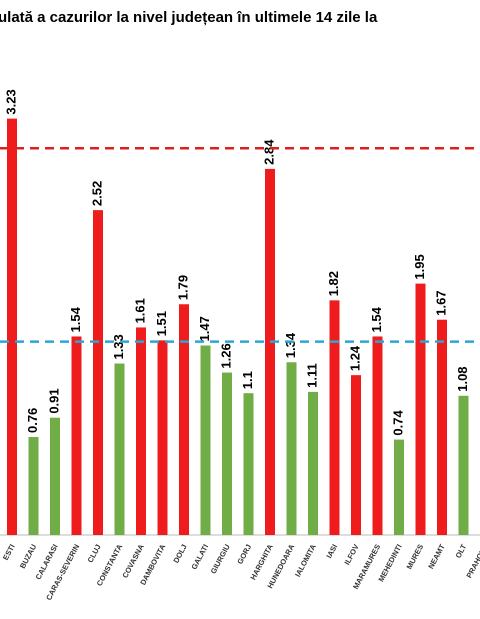 This screenshot has height=619, width=480. What do you see at coordinates (182, 287) in the screenshot?
I see `value-label: 1.79` at bounding box center [182, 287].